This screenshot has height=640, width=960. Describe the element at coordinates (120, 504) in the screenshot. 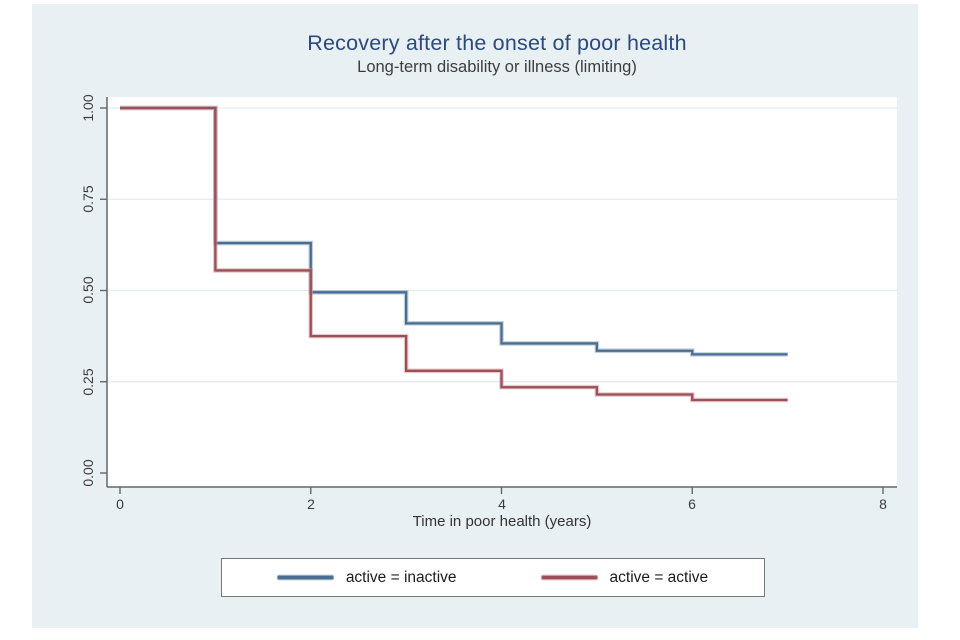

I see `x-tick-label-0: 0` at that location.